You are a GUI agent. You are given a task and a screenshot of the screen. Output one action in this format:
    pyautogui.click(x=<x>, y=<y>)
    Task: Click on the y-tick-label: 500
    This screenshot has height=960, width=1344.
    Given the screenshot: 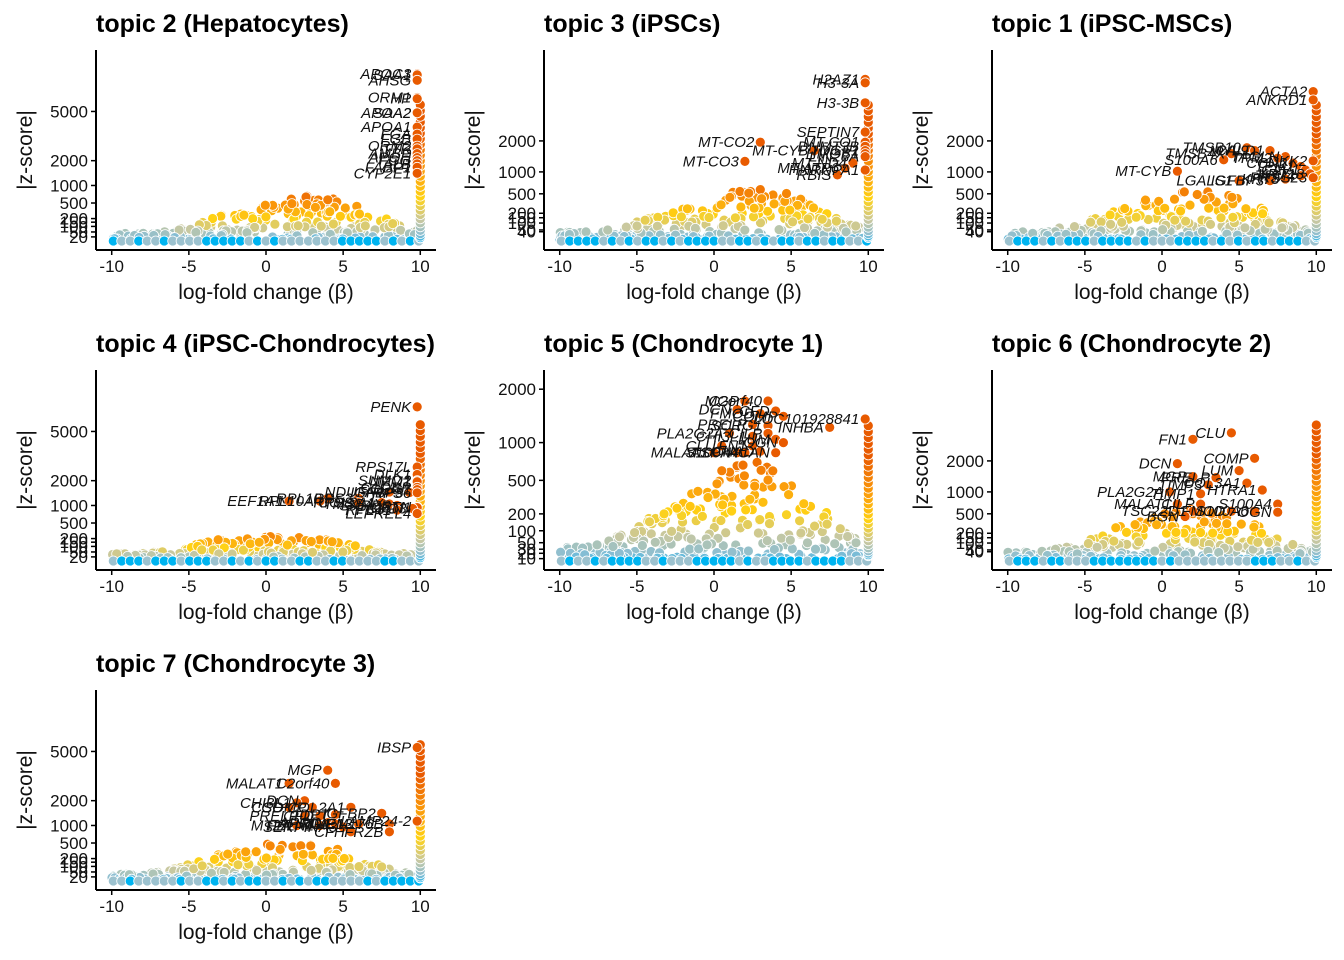 What is the action you would take?
    pyautogui.click(x=970, y=514)
    